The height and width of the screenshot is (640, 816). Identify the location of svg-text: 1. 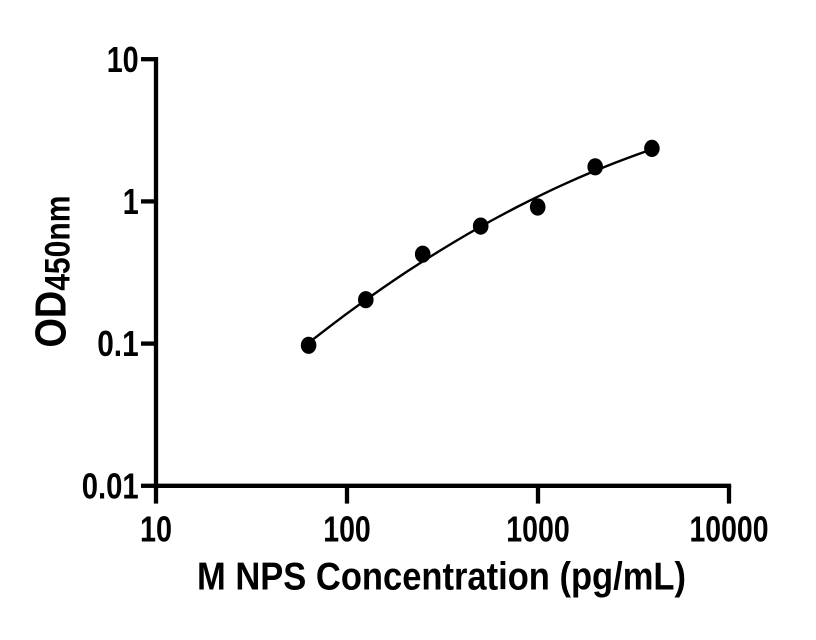
(131, 201).